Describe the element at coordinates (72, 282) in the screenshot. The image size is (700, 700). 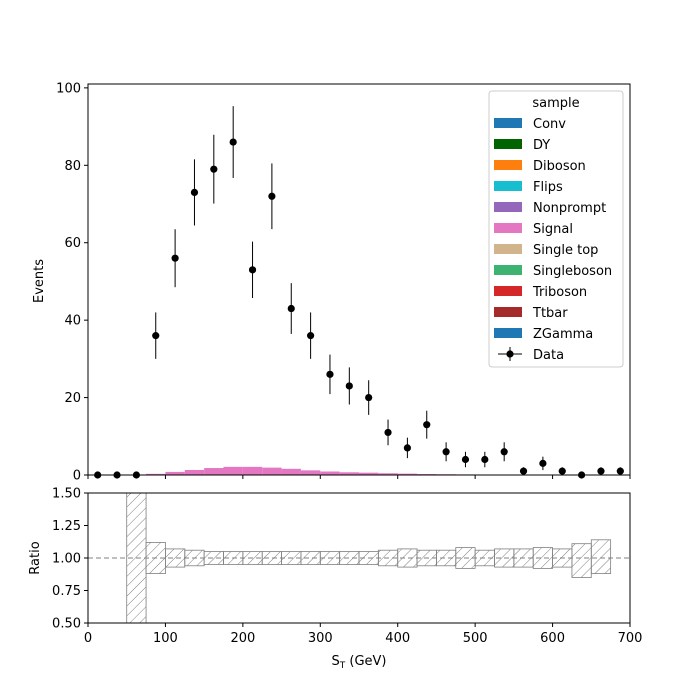
I see `main-y-ticks: 0 20 40 60 80 100` at that location.